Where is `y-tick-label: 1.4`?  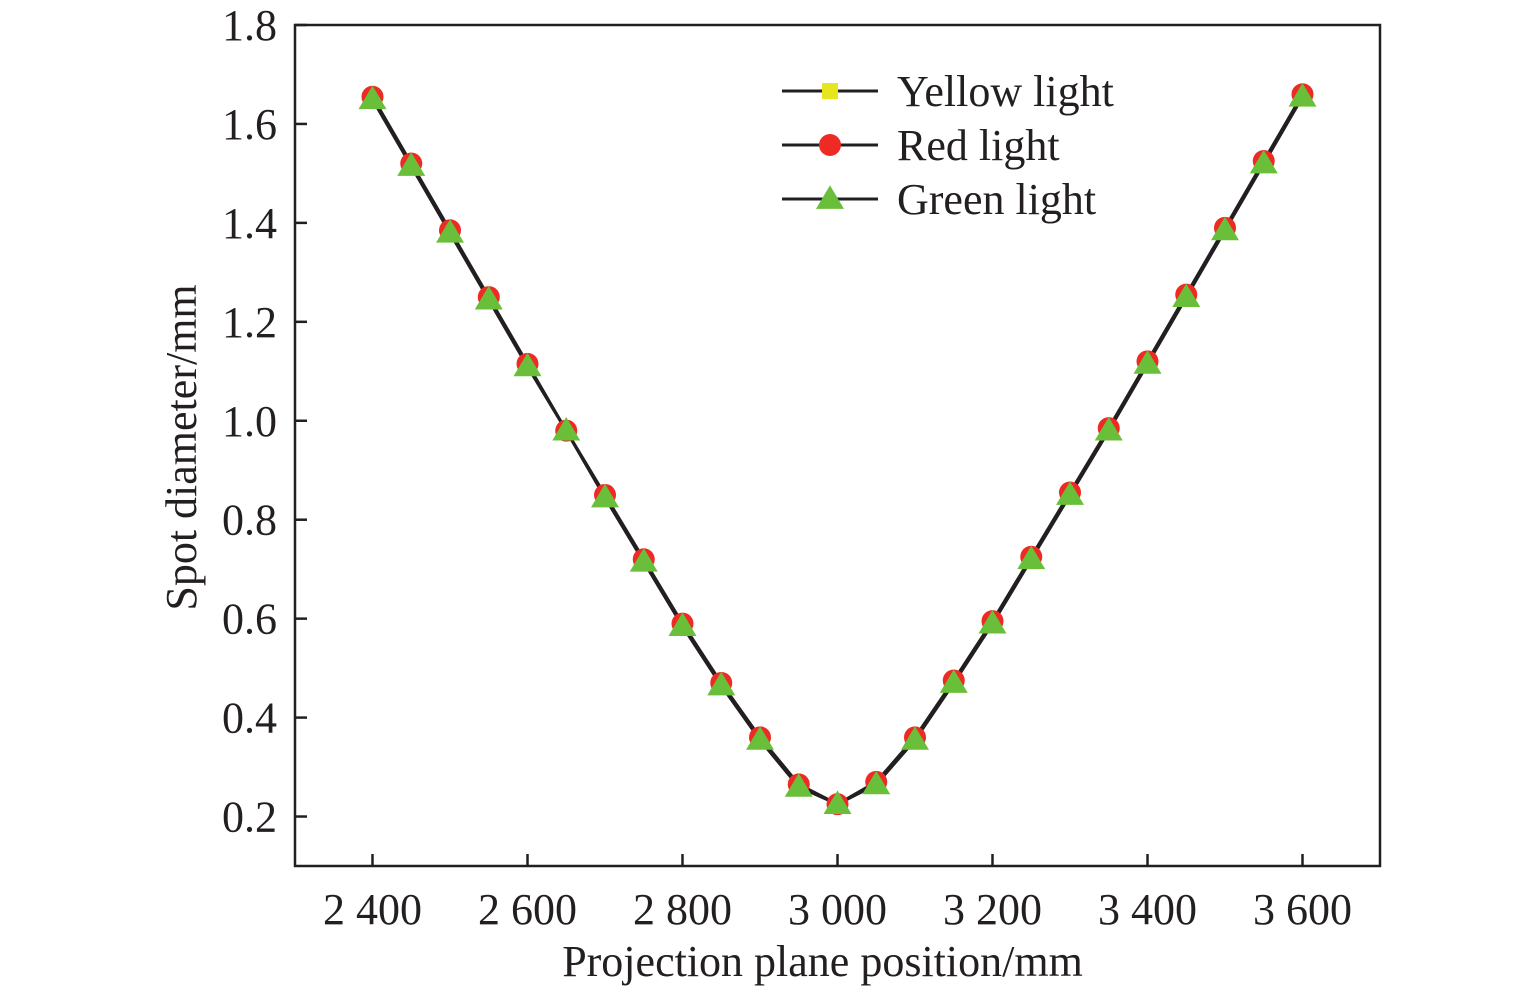
y-tick-label: 1.4 is located at coordinates (249, 223).